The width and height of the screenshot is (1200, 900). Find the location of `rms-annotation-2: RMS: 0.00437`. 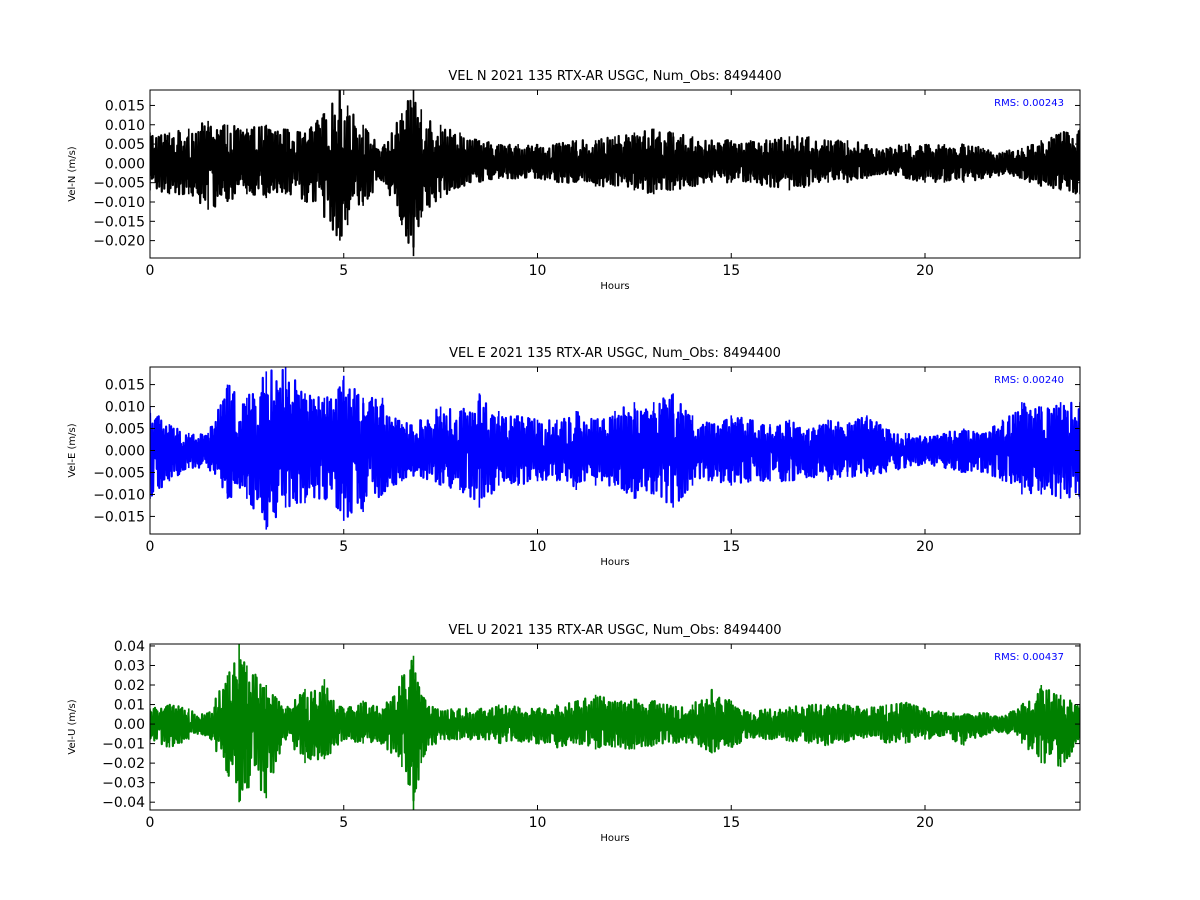

rms-annotation-2: RMS: 0.00437 is located at coordinates (1029, 657).